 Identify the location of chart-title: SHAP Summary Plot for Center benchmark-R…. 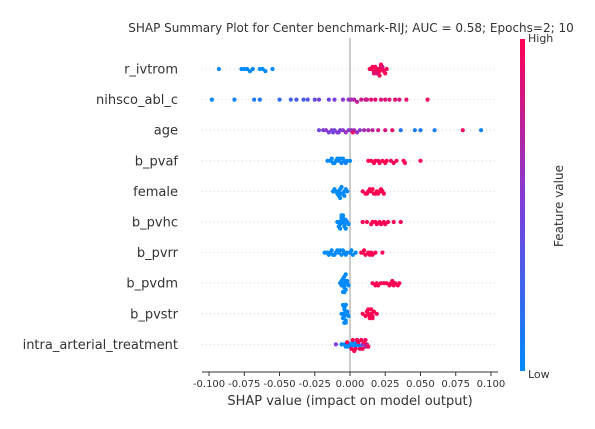
(350, 28).